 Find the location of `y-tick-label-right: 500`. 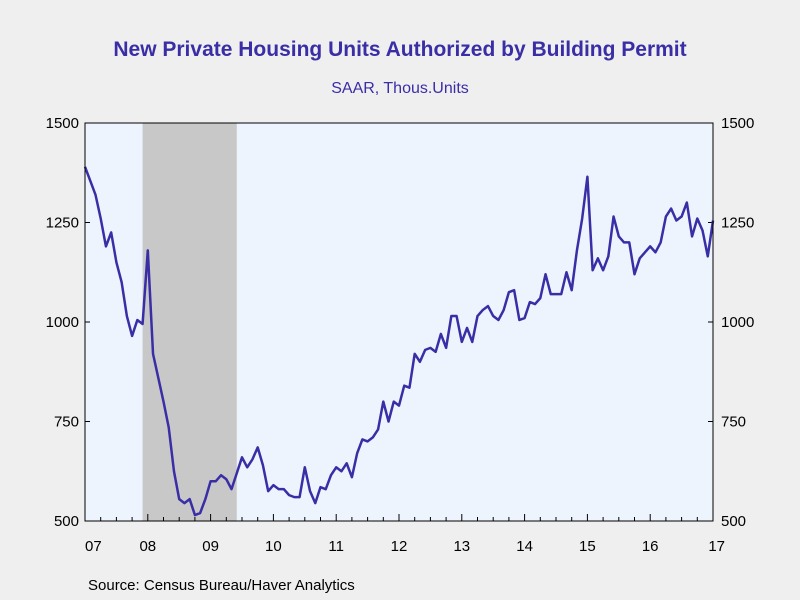

y-tick-label-right: 500 is located at coordinates (733, 521).